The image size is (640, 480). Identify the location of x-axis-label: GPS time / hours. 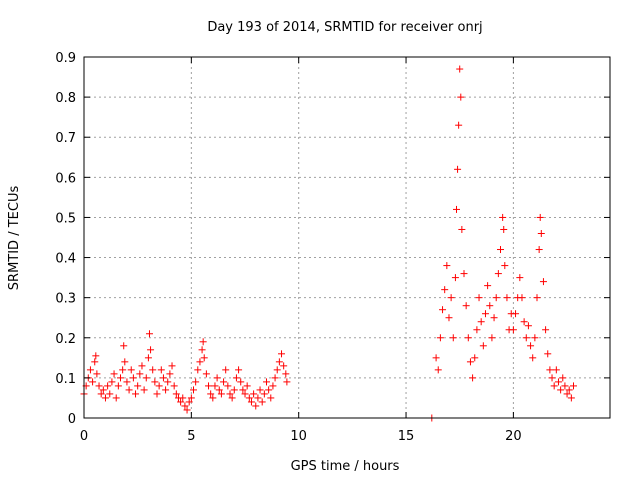
(345, 466).